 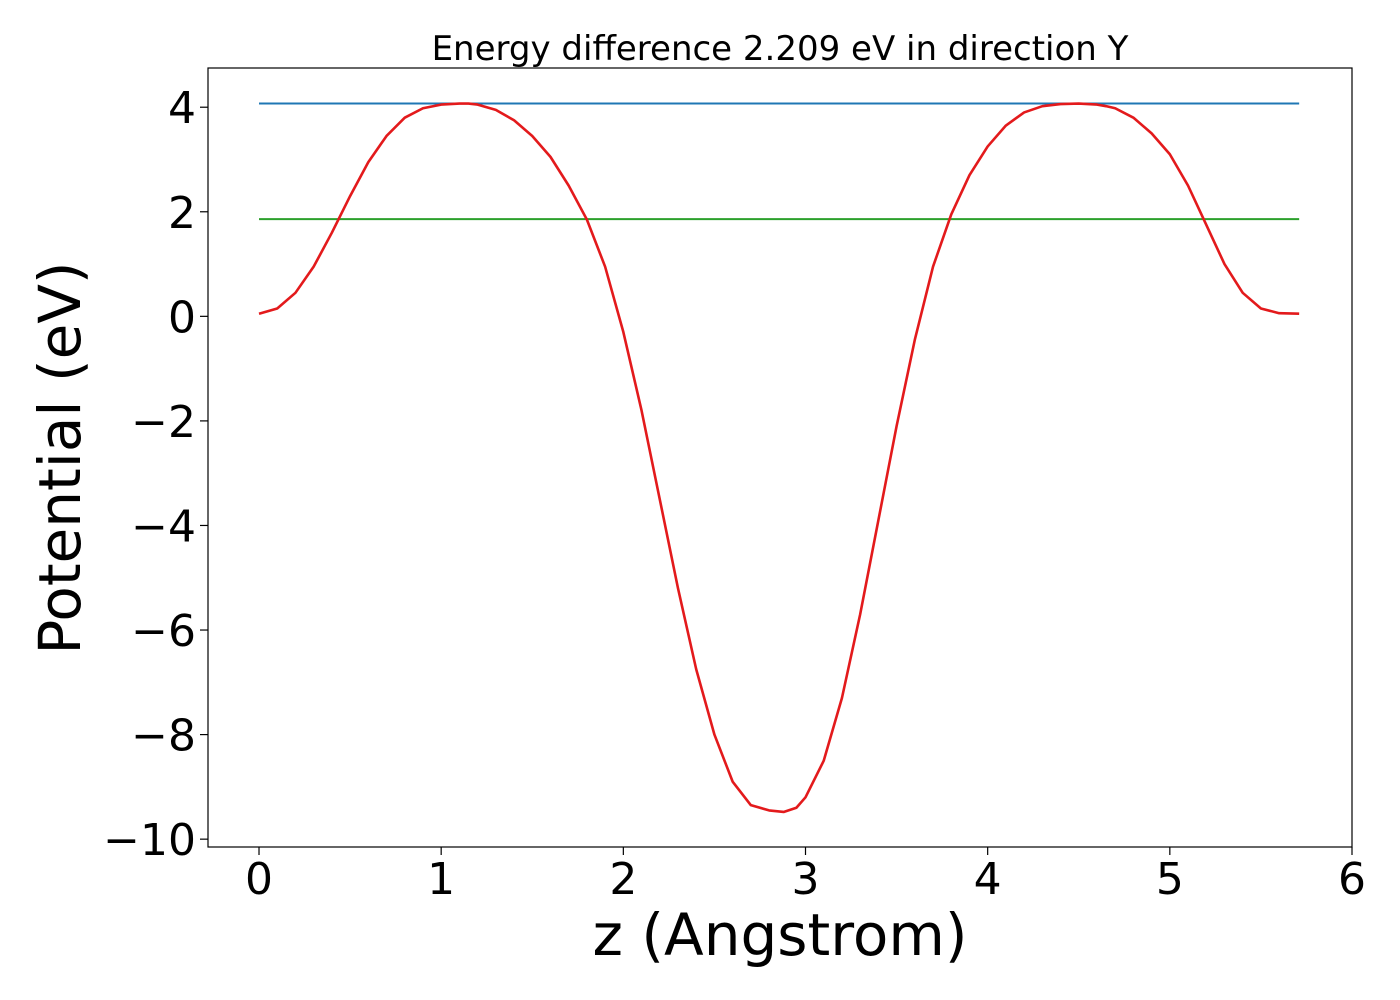 What do you see at coordinates (163, 526) in the screenshot?
I see `y-tick-label: −4` at bounding box center [163, 526].